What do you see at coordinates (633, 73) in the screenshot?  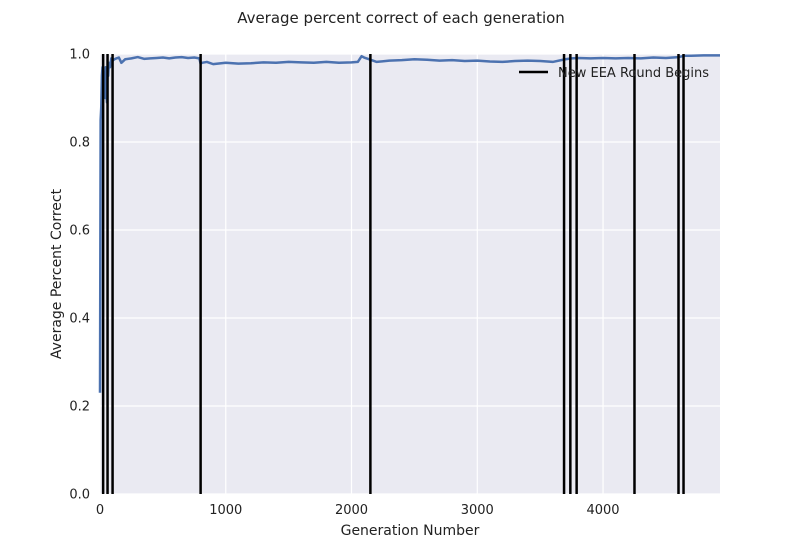 I see `legend-label: New EEA Round Begins` at bounding box center [633, 73].